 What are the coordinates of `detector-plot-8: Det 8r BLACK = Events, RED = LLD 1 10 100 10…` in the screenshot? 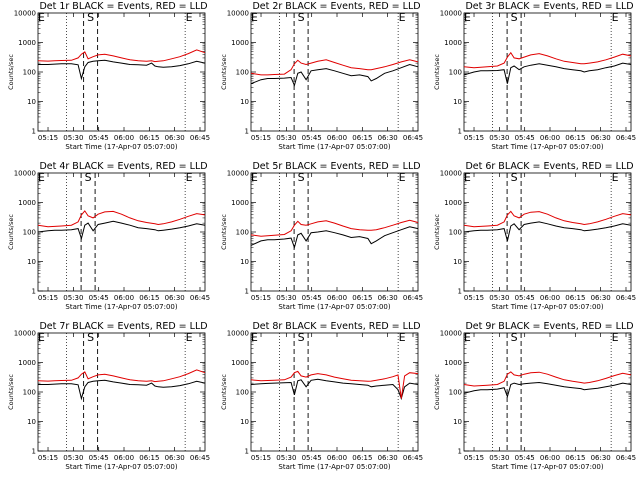 It's located at (321, 396).